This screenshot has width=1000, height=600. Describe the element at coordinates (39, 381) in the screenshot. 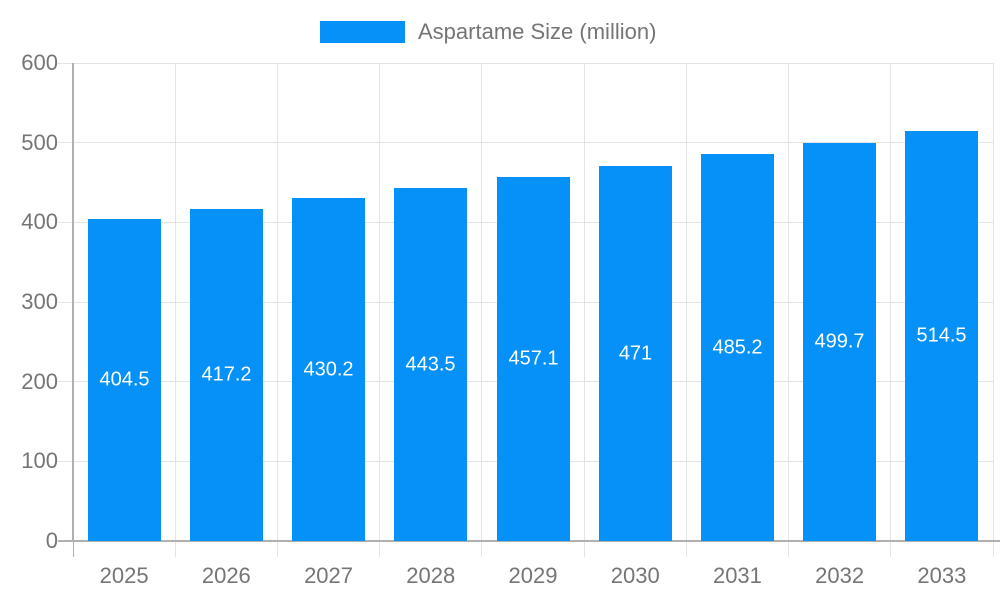

I see `y-axis-tick-label: 200` at that location.